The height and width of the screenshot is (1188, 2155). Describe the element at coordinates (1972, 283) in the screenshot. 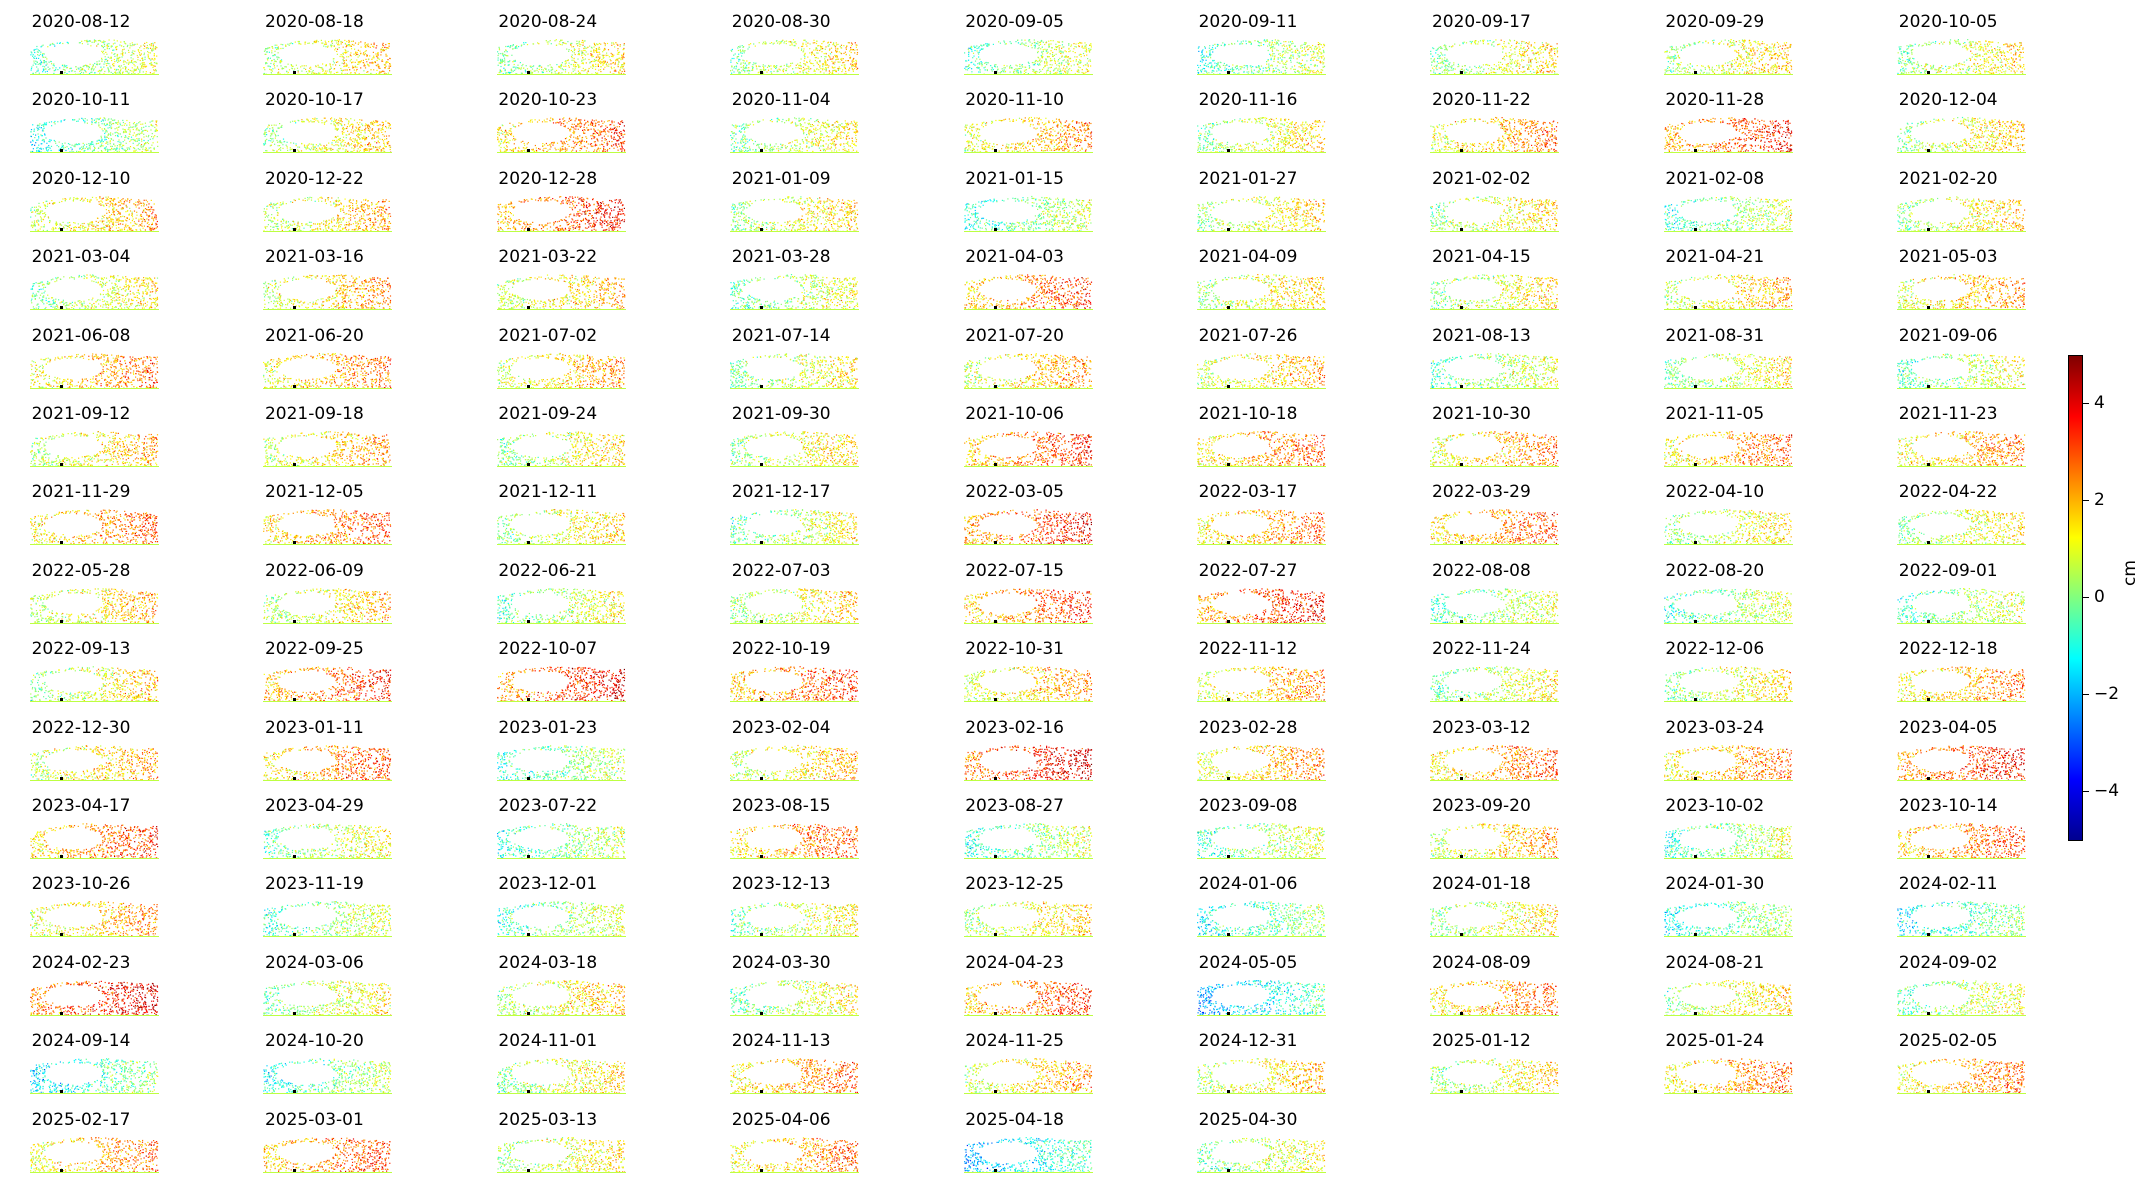

I see `panel-2021-05-03: 2021-05-03` at that location.